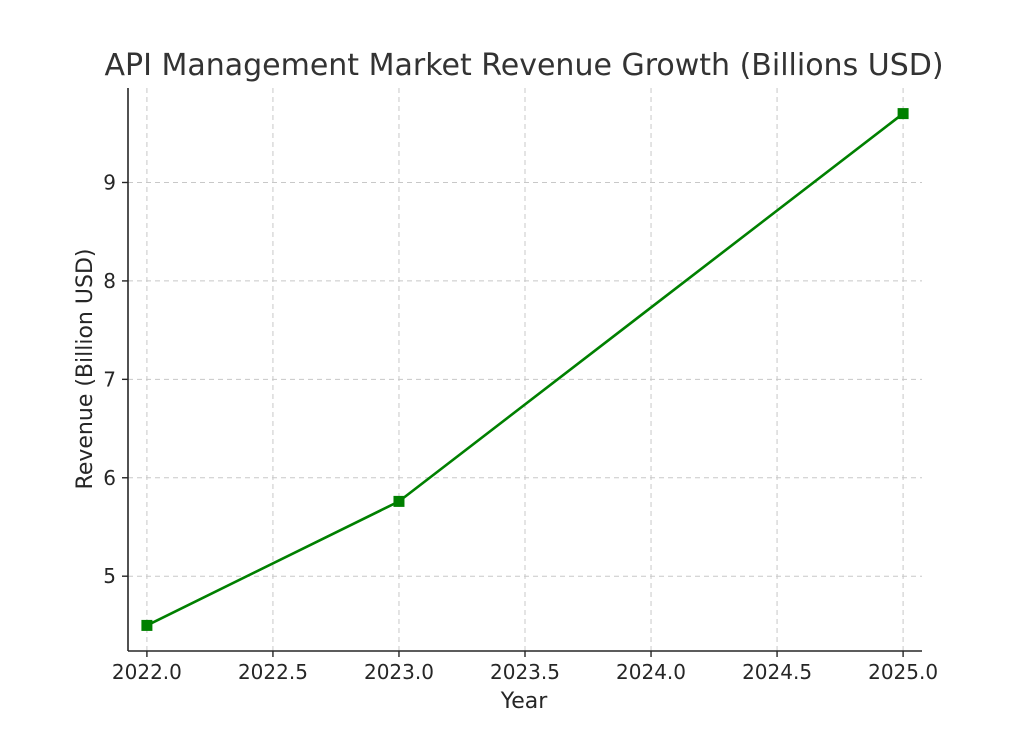 This screenshot has width=1024, height=731. Describe the element at coordinates (109, 478) in the screenshot. I see `y-tick-label: 6` at that location.